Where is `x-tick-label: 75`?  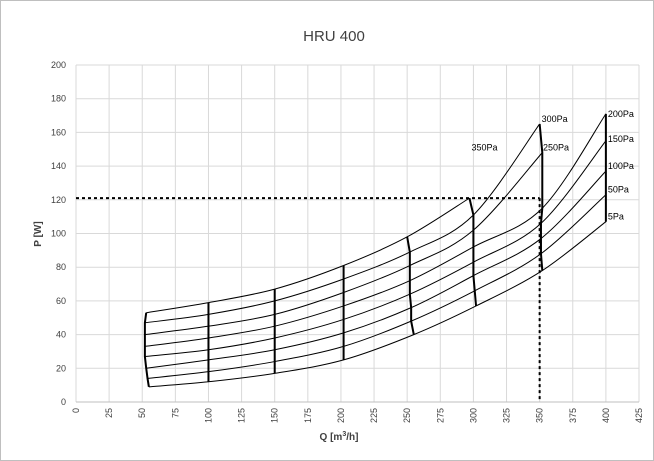
x-tick-label: 75 is located at coordinates (175, 413).